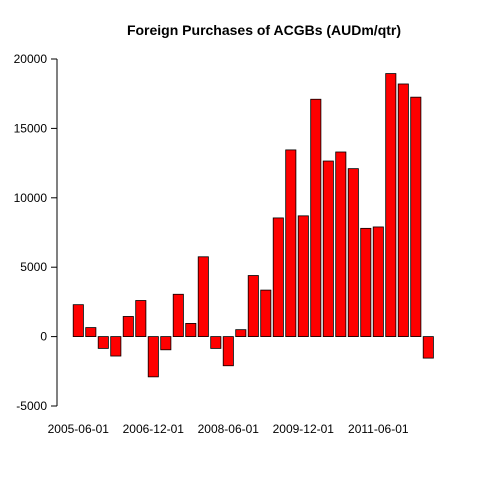 This screenshot has width=480, height=480. I want to click on x-tick-label: 2008-06-01, so click(229, 429).